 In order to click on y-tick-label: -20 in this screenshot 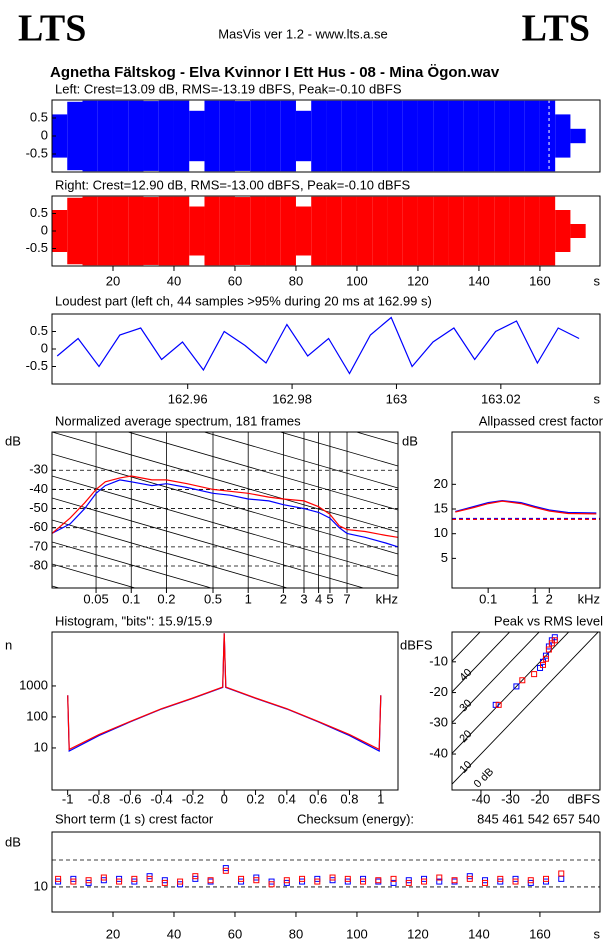, I will do `click(438, 691)`.